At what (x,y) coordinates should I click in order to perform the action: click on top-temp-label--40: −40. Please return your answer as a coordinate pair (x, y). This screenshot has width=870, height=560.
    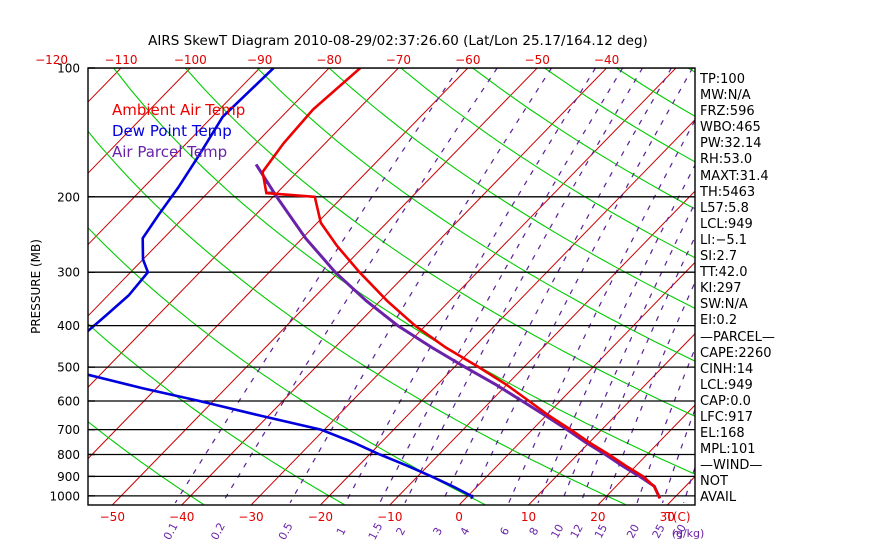
    Looking at the image, I should click on (606, 60).